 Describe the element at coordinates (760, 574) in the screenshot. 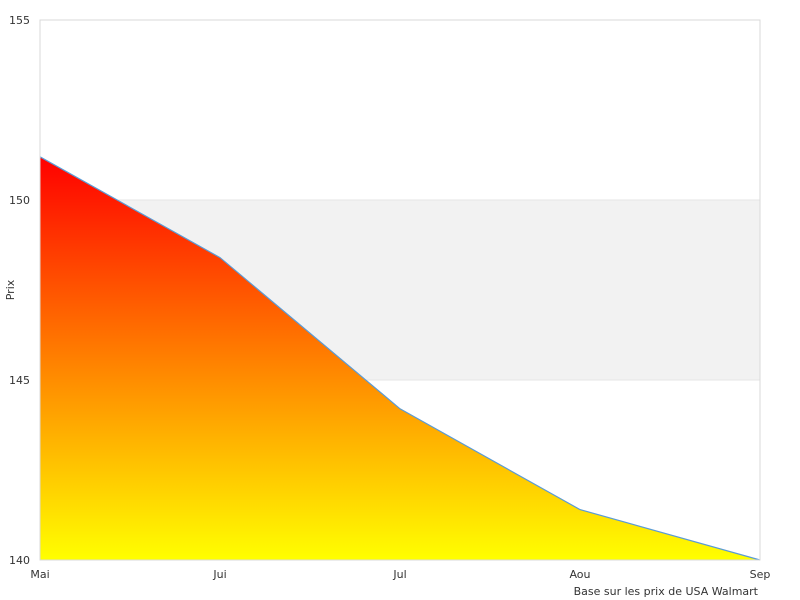

I see `x-tick-label: Sep` at that location.